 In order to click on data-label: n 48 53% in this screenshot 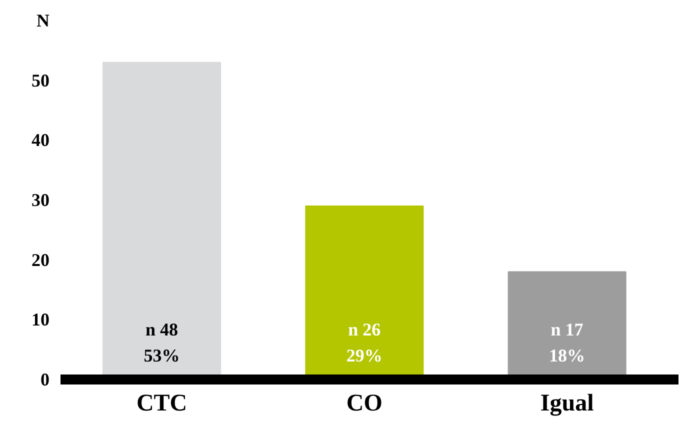, I will do `click(162, 343)`.